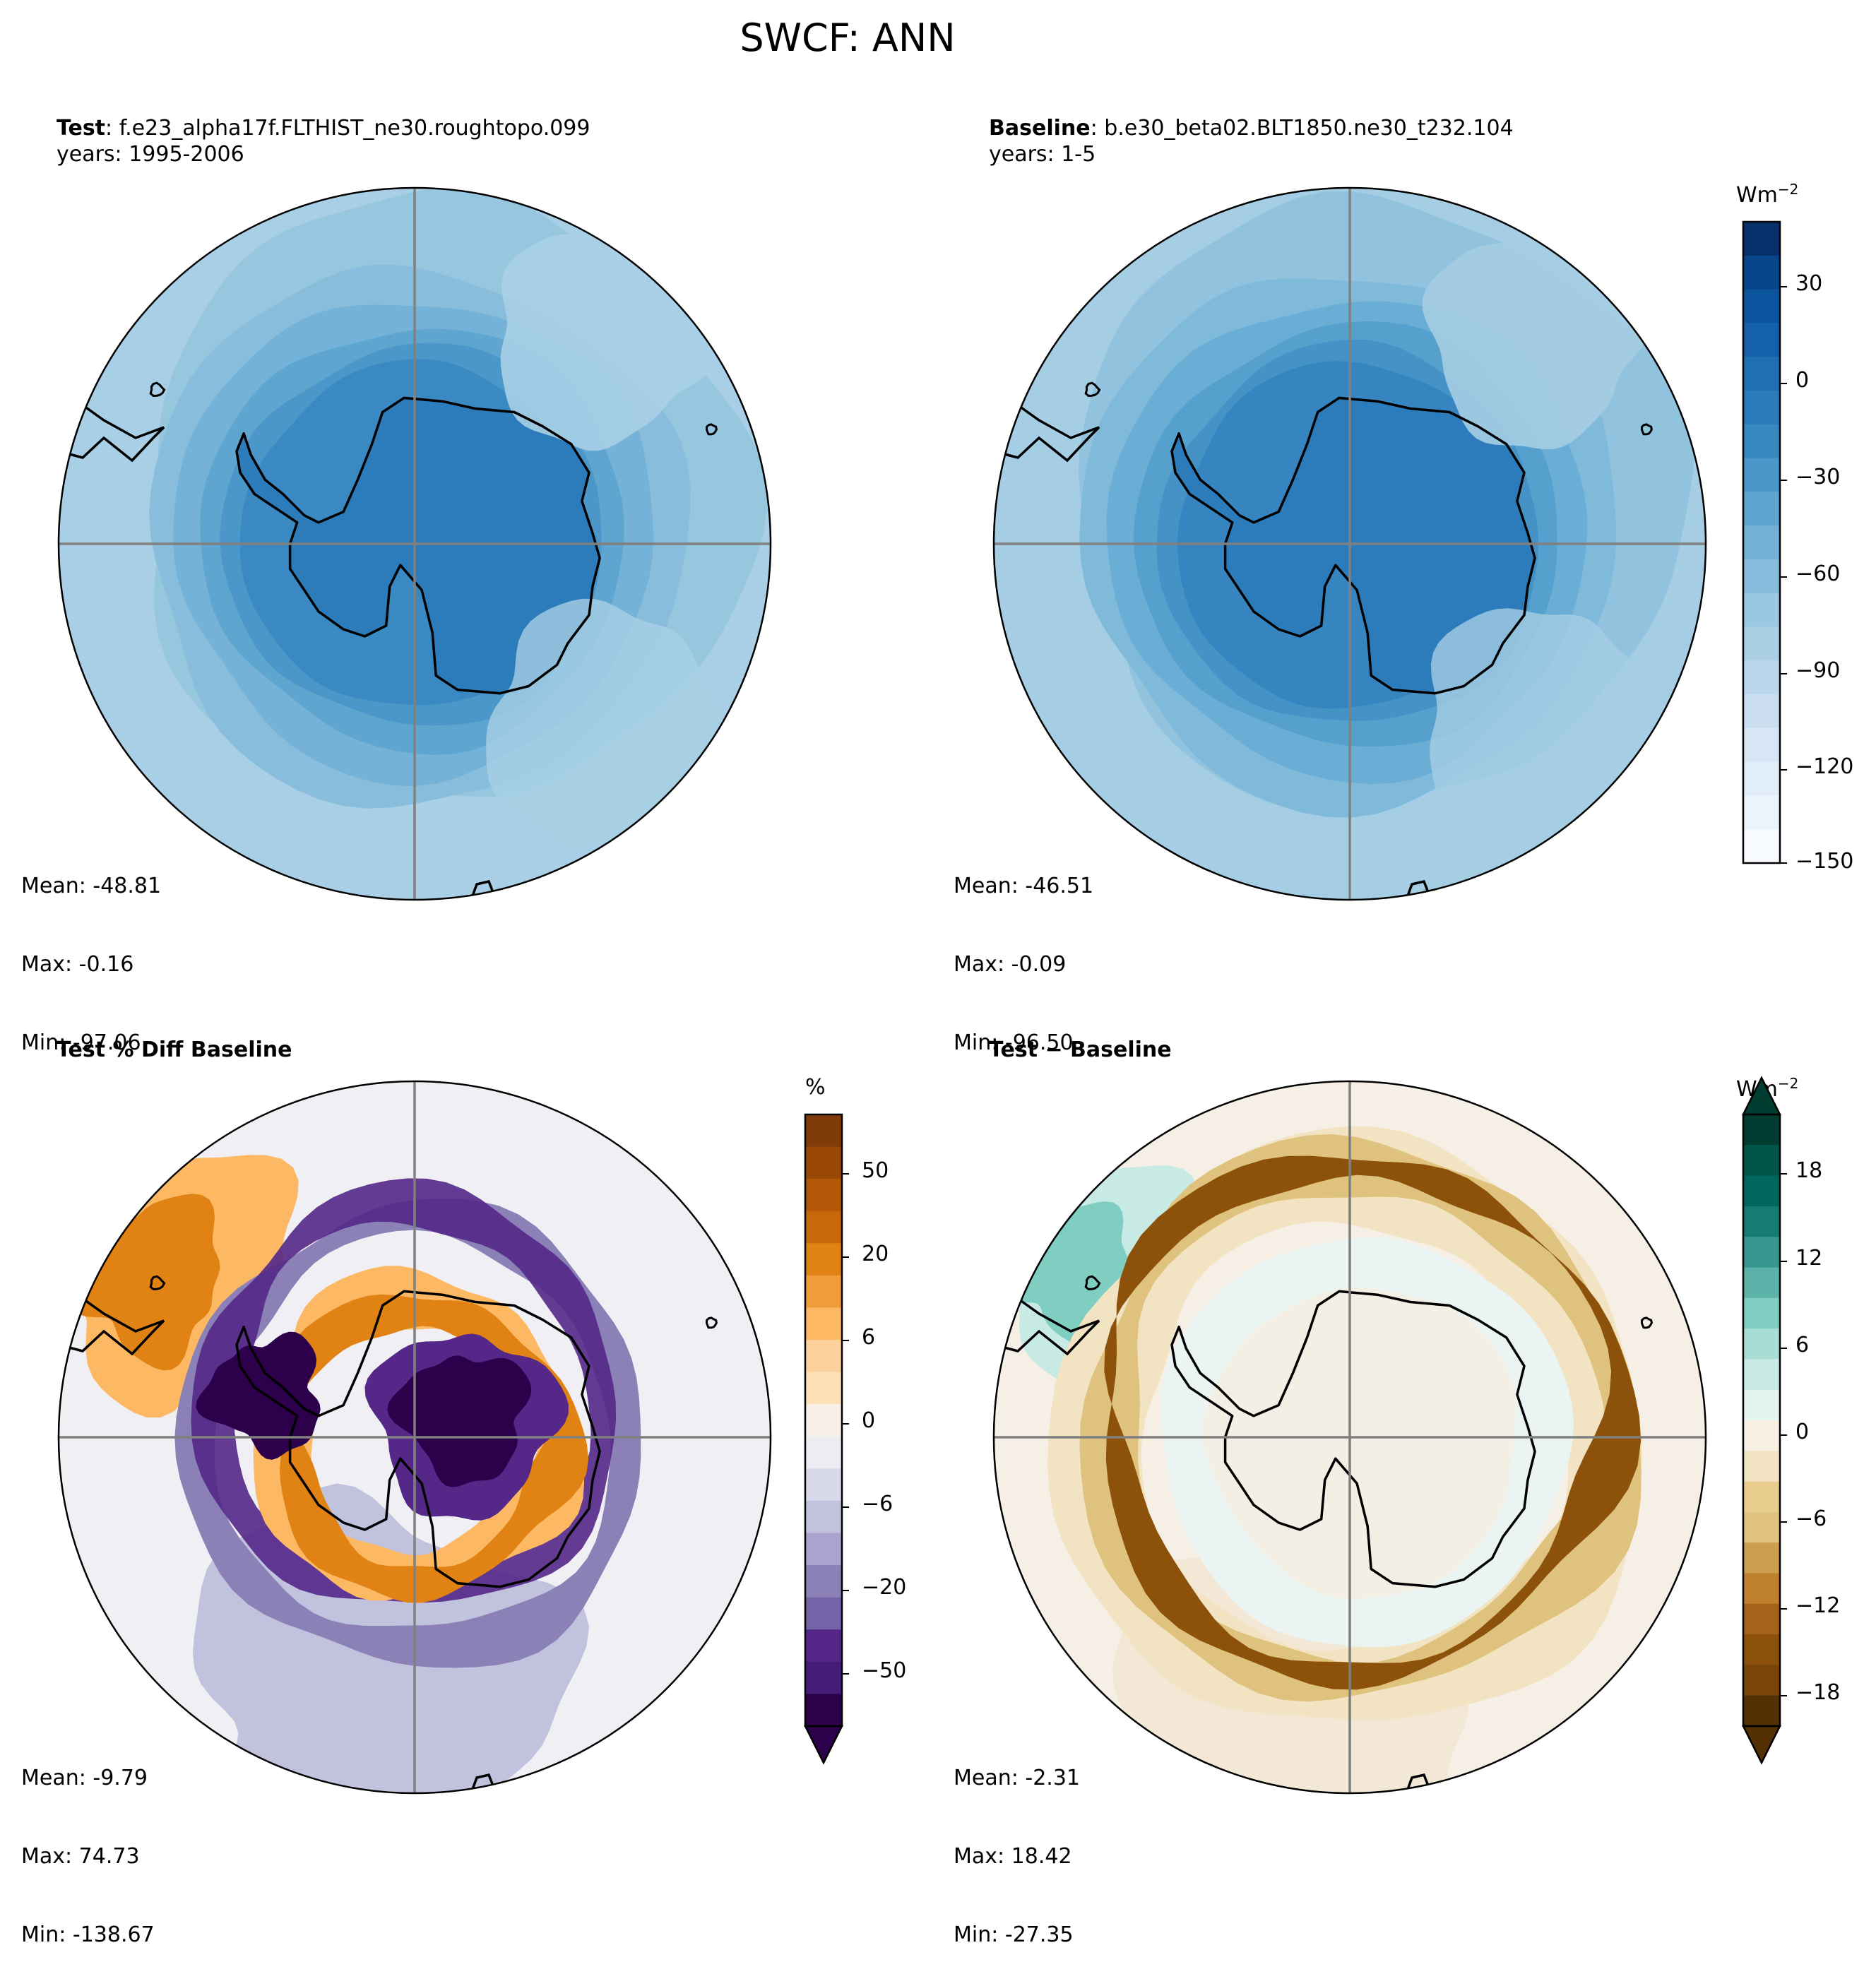 Image resolution: width=1876 pixels, height=1974 pixels. Describe the element at coordinates (1802, 381) in the screenshot. I see `cb-main-tick: 0` at that location.